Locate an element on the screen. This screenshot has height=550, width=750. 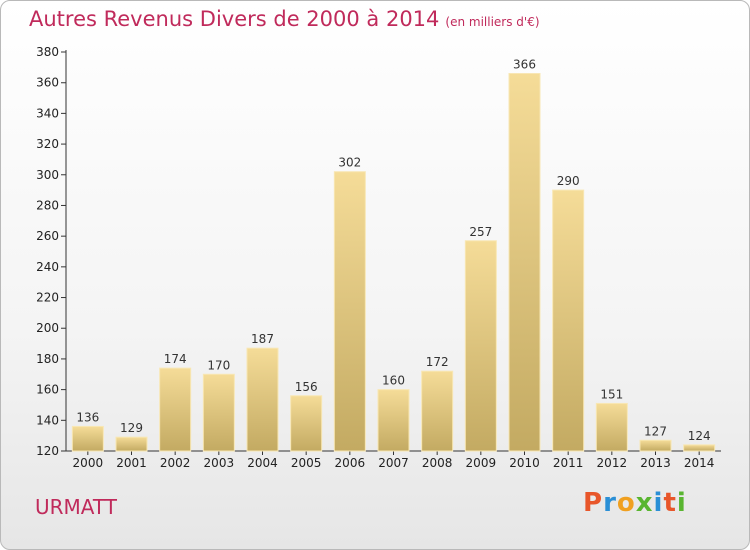
value-label-2000: 136 is located at coordinates (87, 417).